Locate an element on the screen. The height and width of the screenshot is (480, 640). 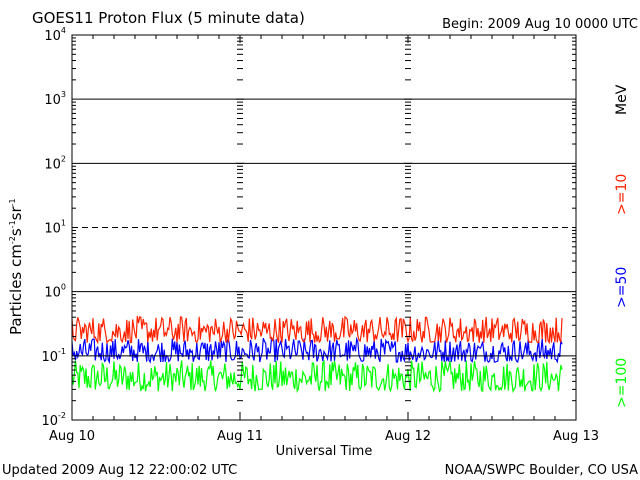
credit-label: NOAA/SWPC Boulder, CO USA is located at coordinates (541, 470).